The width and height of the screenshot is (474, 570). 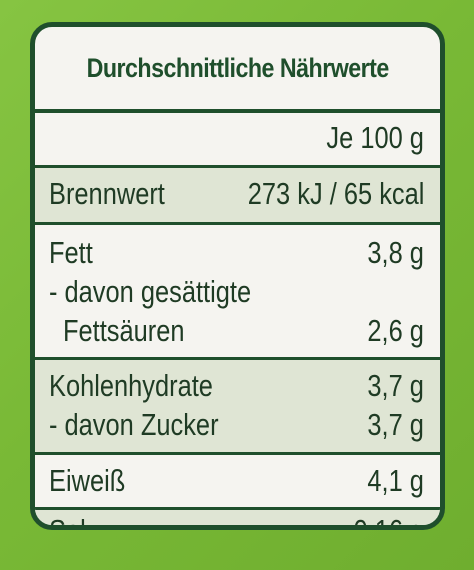 What do you see at coordinates (237, 482) in the screenshot?
I see `table-row: Eiweiß 4,1 g` at bounding box center [237, 482].